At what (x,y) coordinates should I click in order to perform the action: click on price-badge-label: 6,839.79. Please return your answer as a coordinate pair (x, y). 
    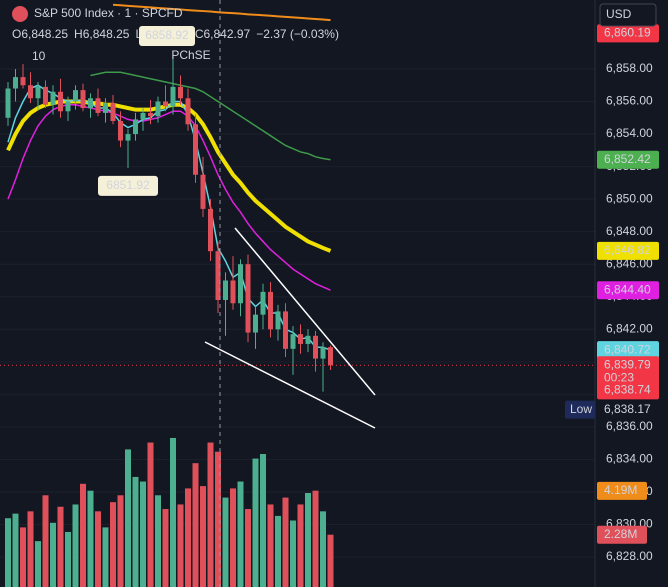
    Looking at the image, I should click on (627, 364).